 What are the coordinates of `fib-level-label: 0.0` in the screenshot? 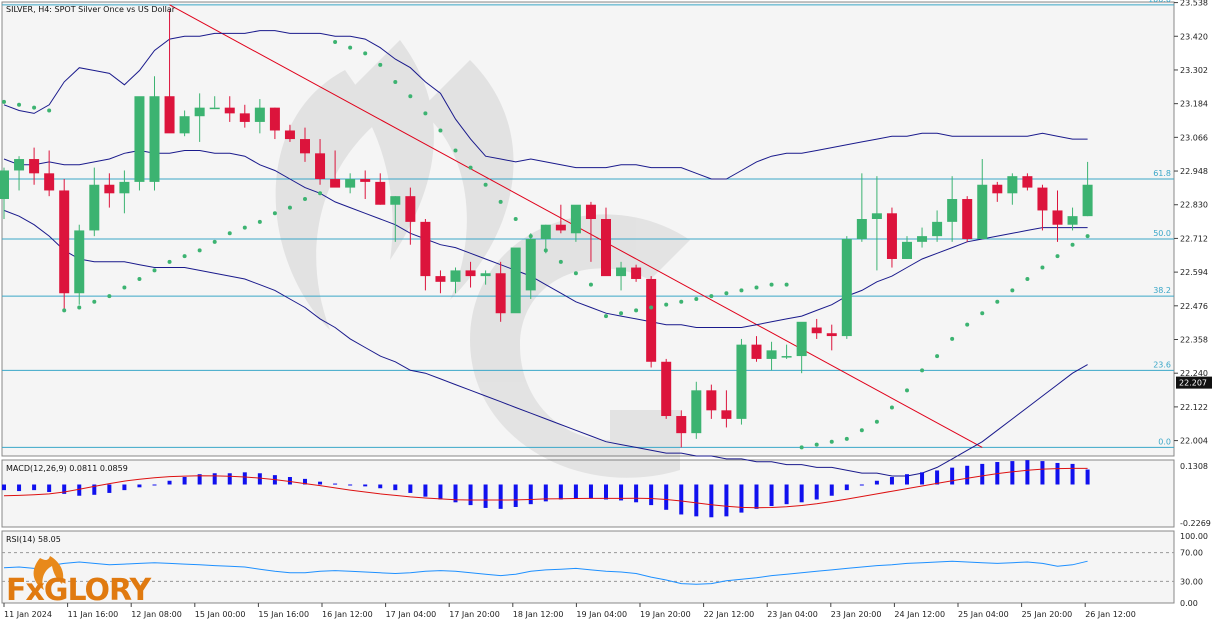 It's located at (1164, 441).